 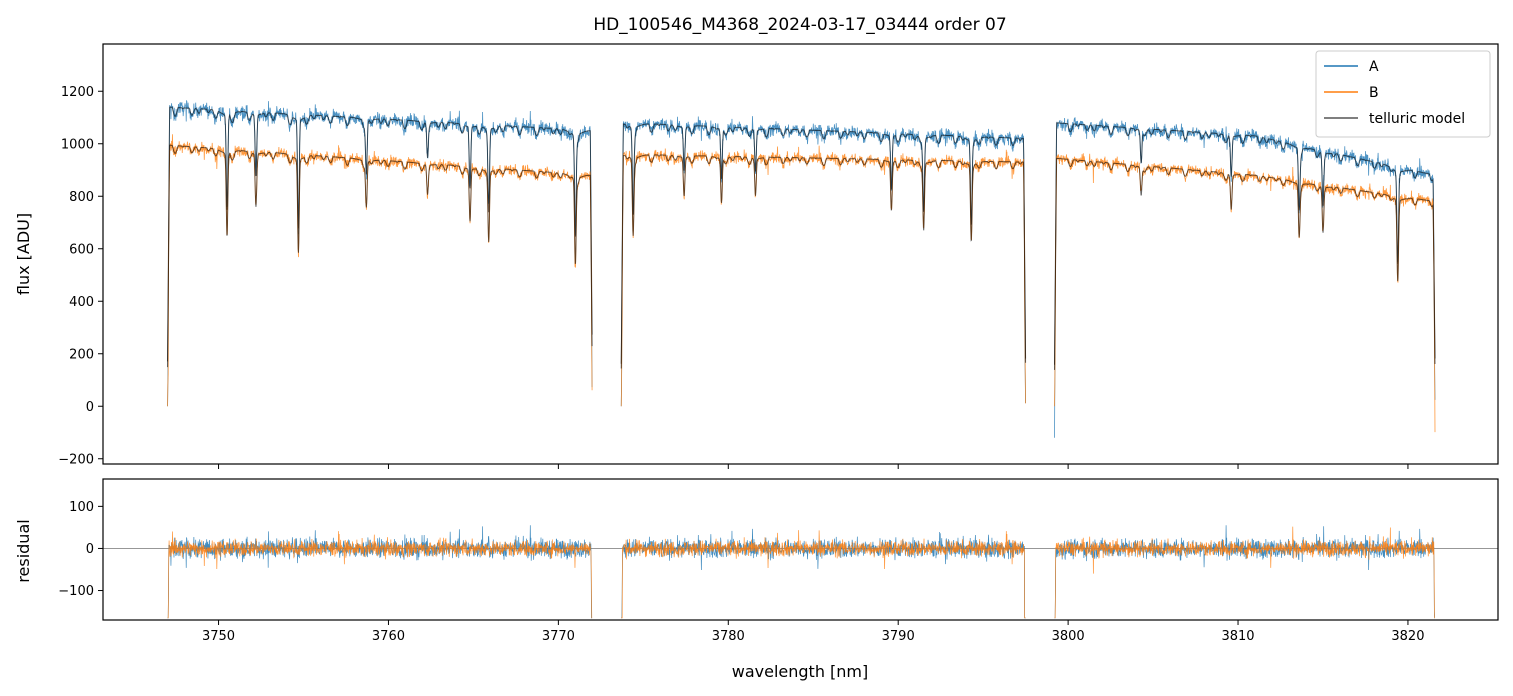 I want to click on spectrum-y-tick-label: 1000, so click(x=77, y=144).